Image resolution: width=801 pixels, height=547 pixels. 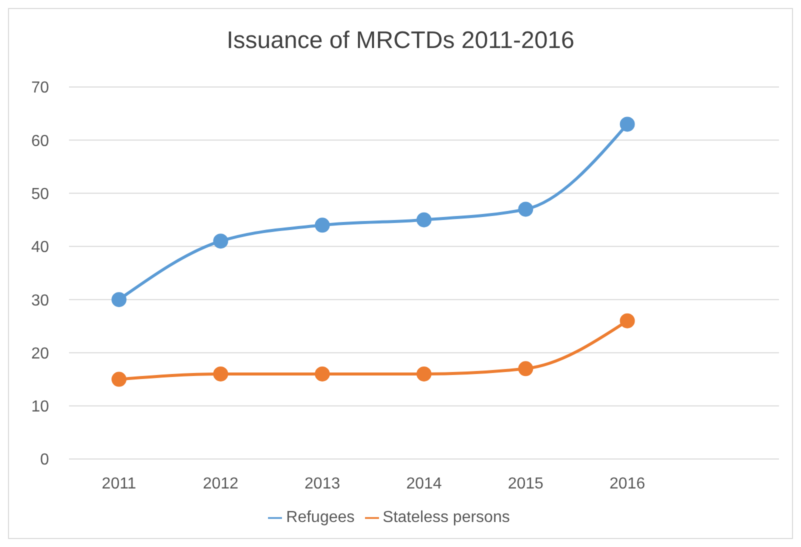 I want to click on x-tick-label: 2016, so click(x=628, y=483).